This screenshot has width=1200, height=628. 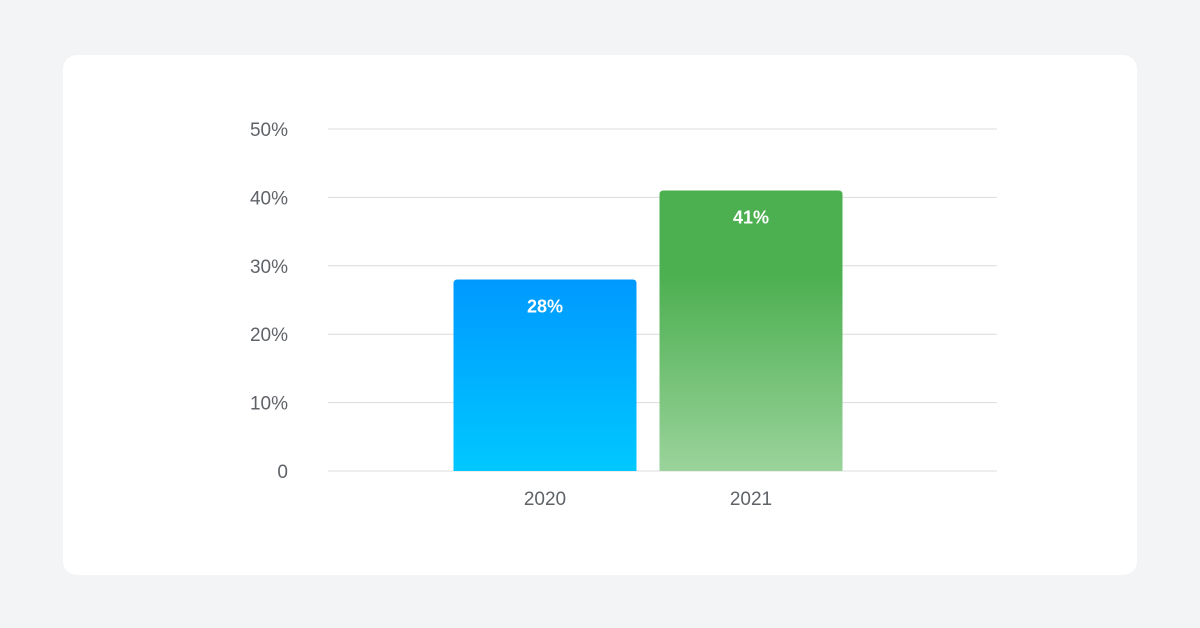 I want to click on bars, so click(x=648, y=330).